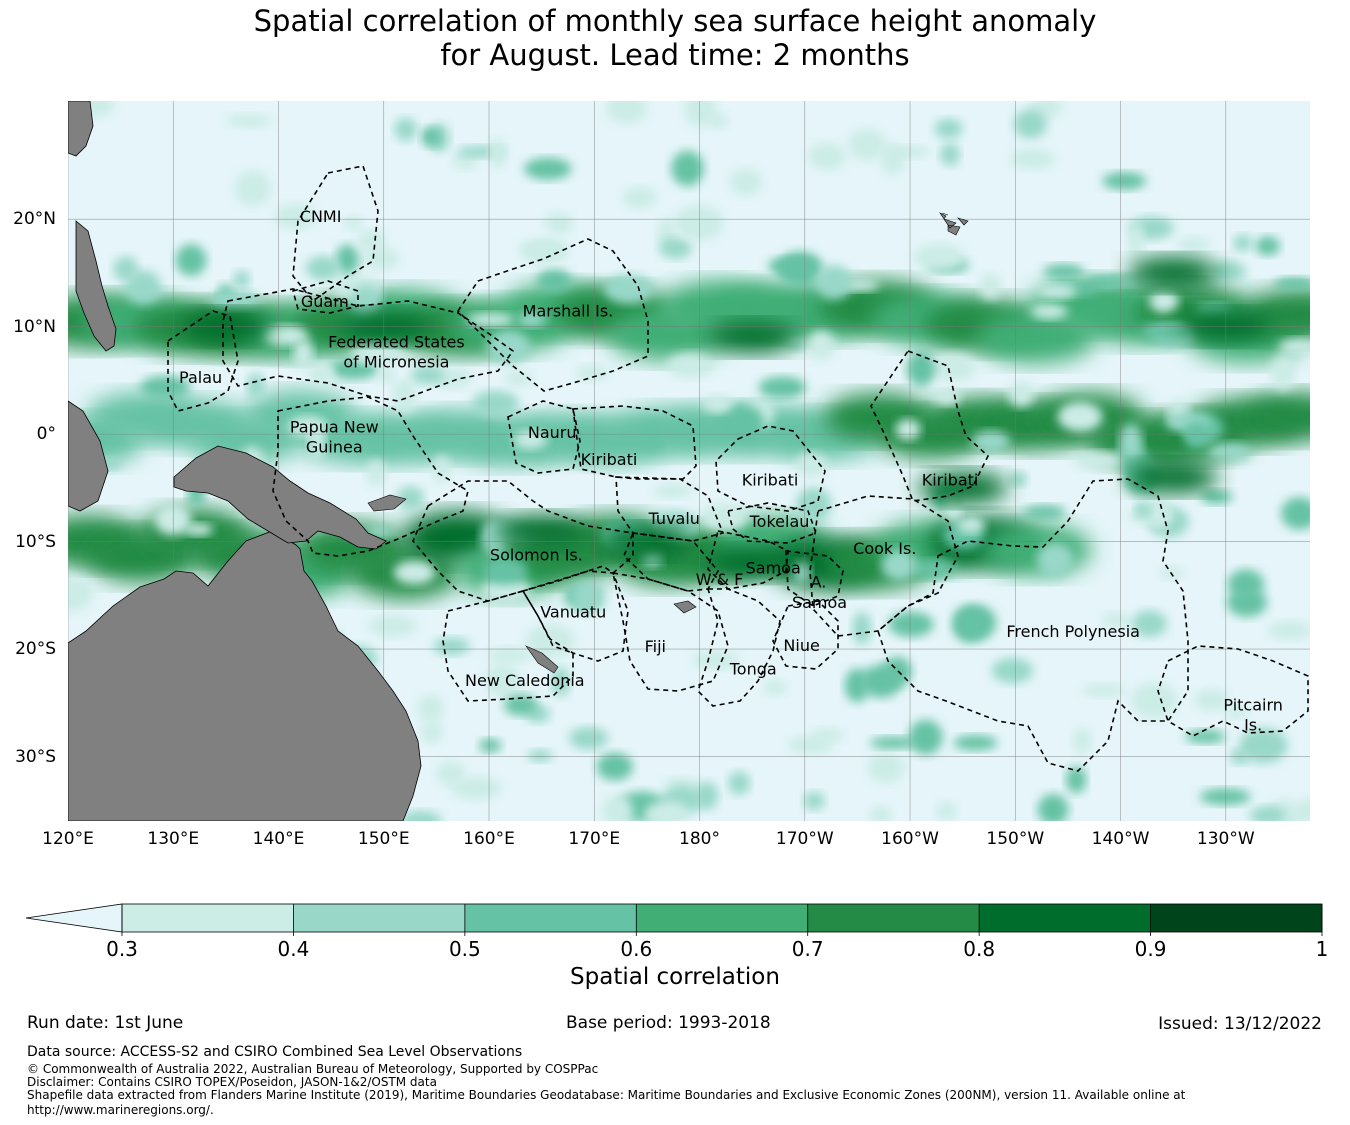 Image resolution: width=1350 pixels, height=1125 pixels. What do you see at coordinates (675, 55) in the screenshot?
I see `map-title-line-2: for August. Lead time: 2 months` at bounding box center [675, 55].